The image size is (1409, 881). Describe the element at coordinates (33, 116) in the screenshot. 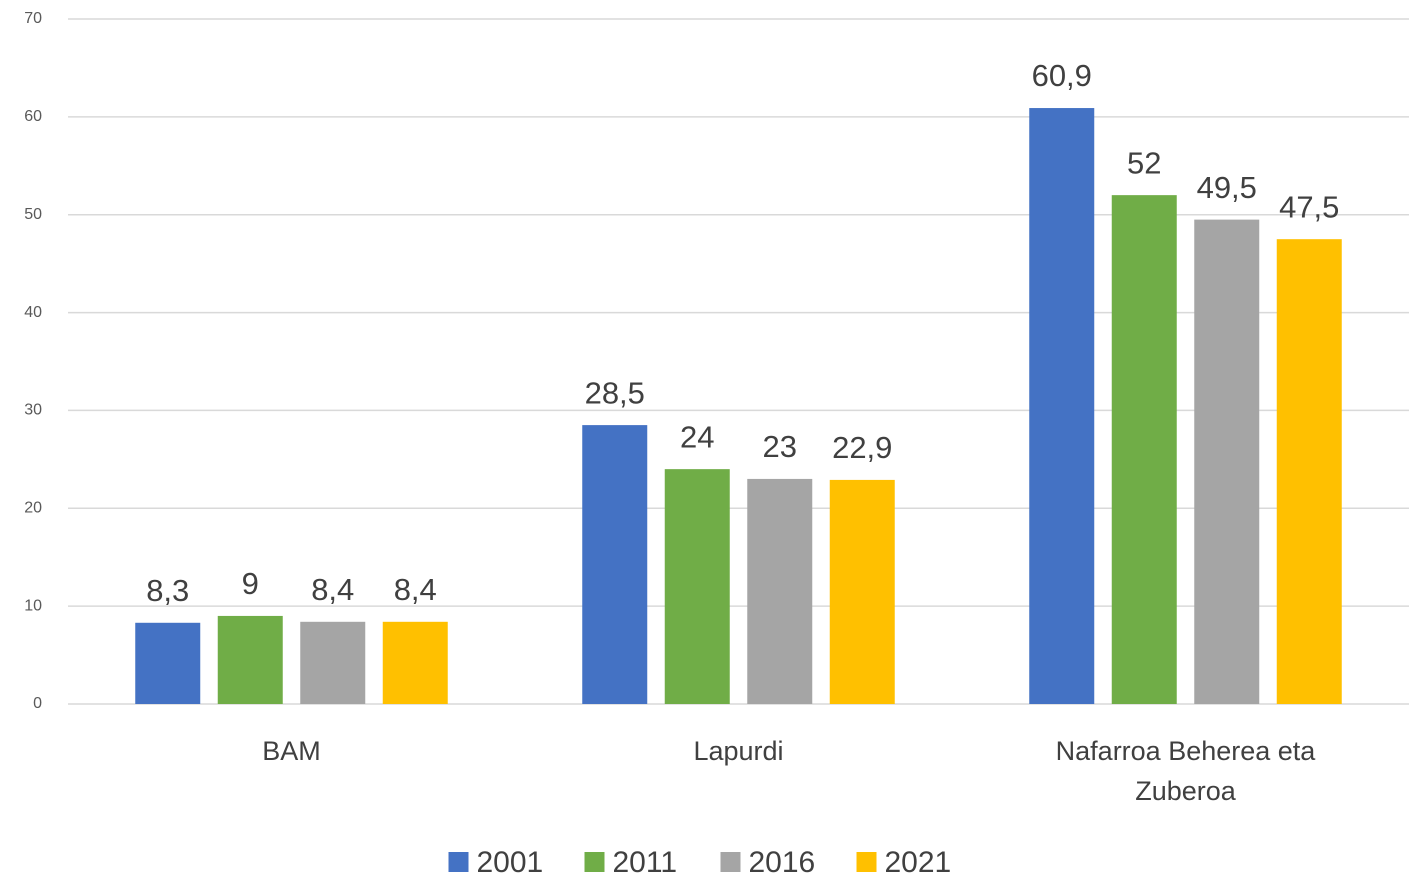

I see `y-tick-label: 60` at that location.